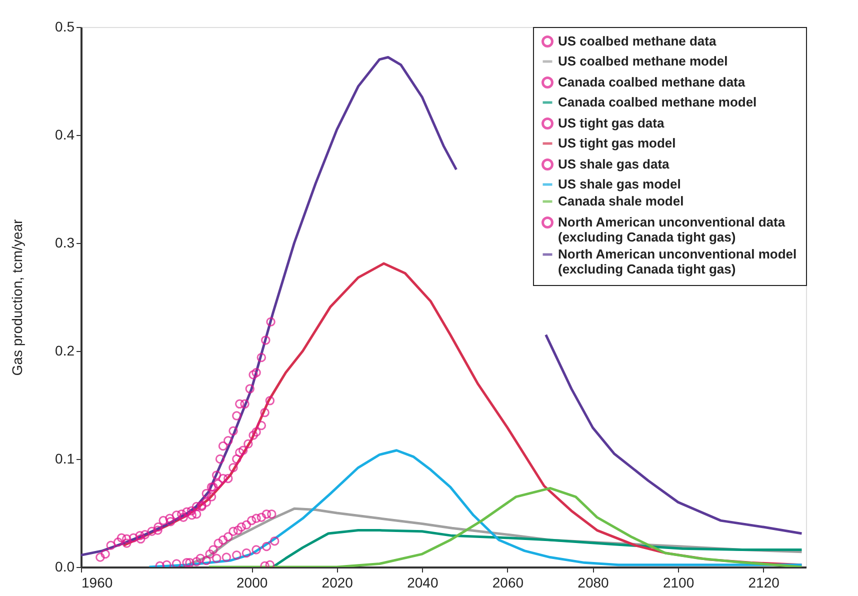 The width and height of the screenshot is (858, 596). What do you see at coordinates (652, 82) in the screenshot?
I see `legend-label: Canada coalbed methane data` at bounding box center [652, 82].